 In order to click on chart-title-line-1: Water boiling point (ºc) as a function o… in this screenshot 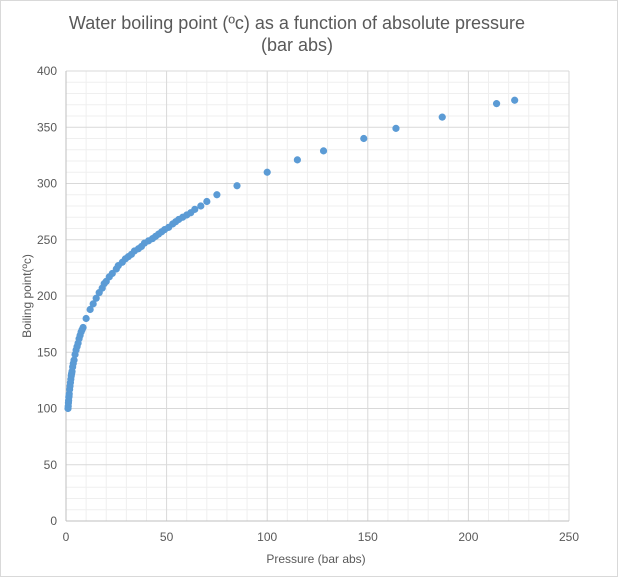, I will do `click(297, 23)`.